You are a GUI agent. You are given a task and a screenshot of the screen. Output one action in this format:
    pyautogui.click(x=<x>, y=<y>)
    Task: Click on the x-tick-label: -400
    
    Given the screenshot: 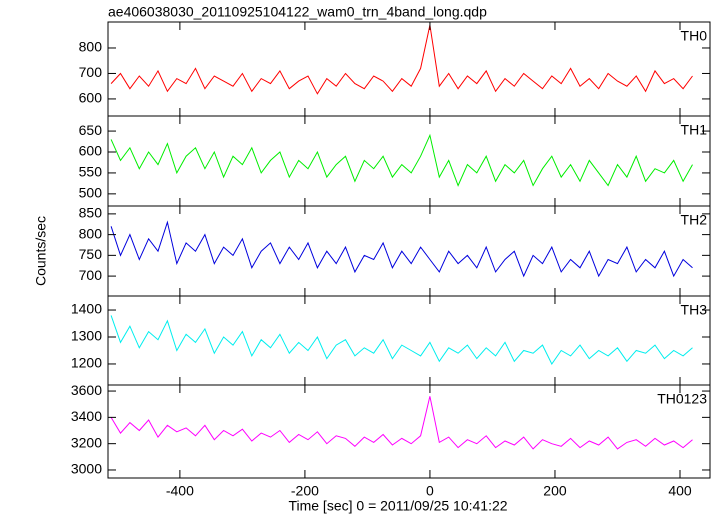 What is the action you would take?
    pyautogui.click(x=180, y=491)
    